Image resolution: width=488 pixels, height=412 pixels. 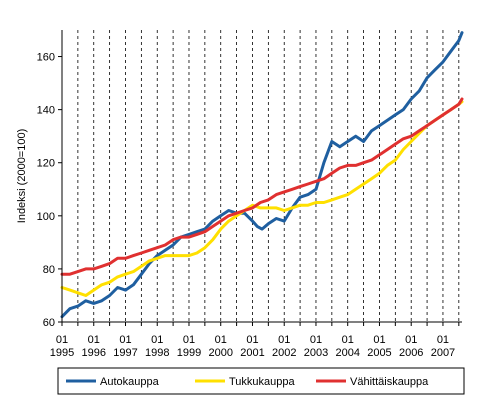 What do you see at coordinates (49, 323) in the screenshot?
I see `y-tick-label: 60` at bounding box center [49, 323].